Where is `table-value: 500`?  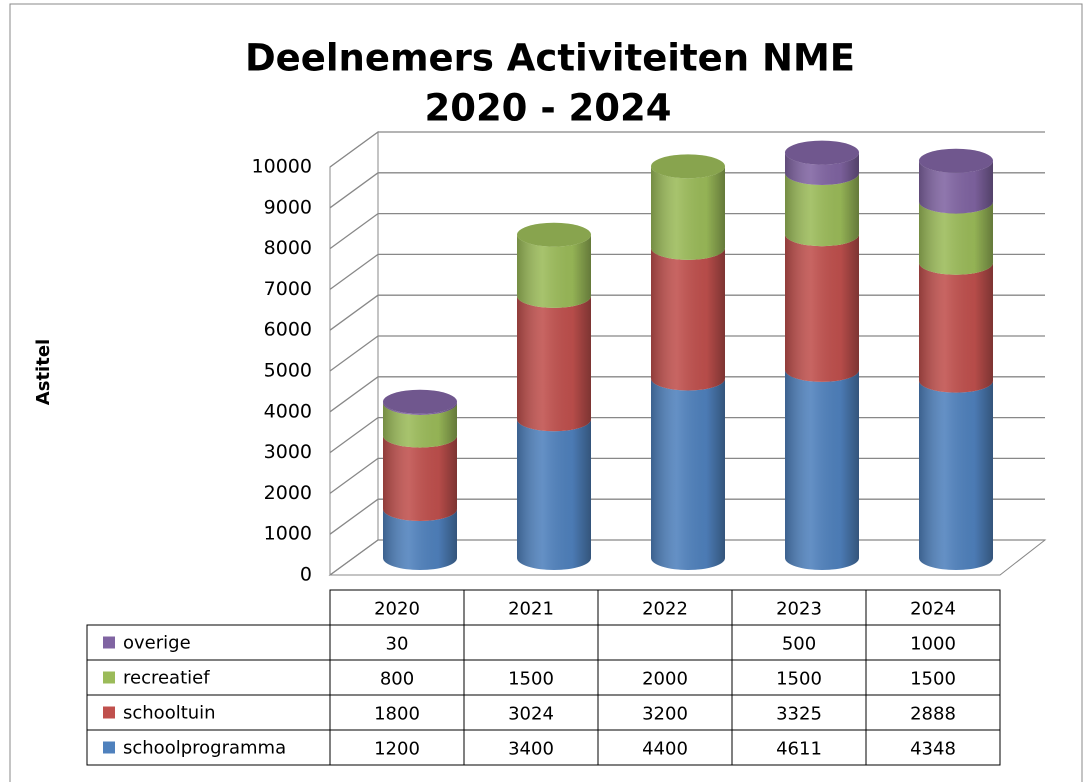
table-value: 500 is located at coordinates (799, 644).